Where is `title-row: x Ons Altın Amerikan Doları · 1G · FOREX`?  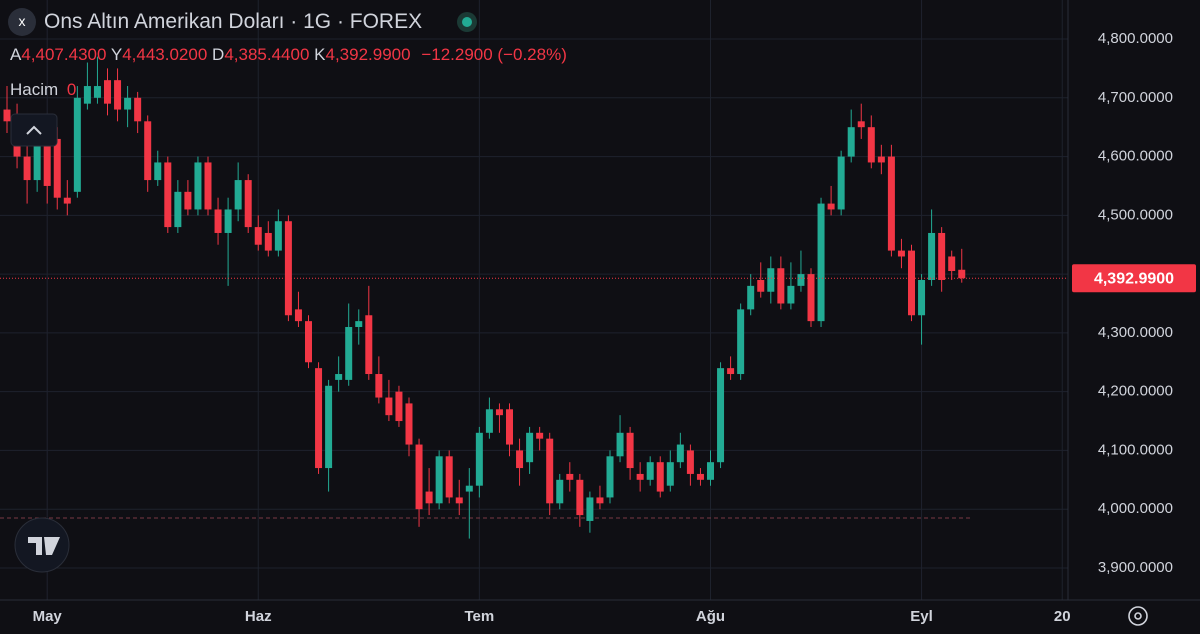 title-row: x Ons Altın Amerikan Doları · 1G · FOREX is located at coordinates (240, 22).